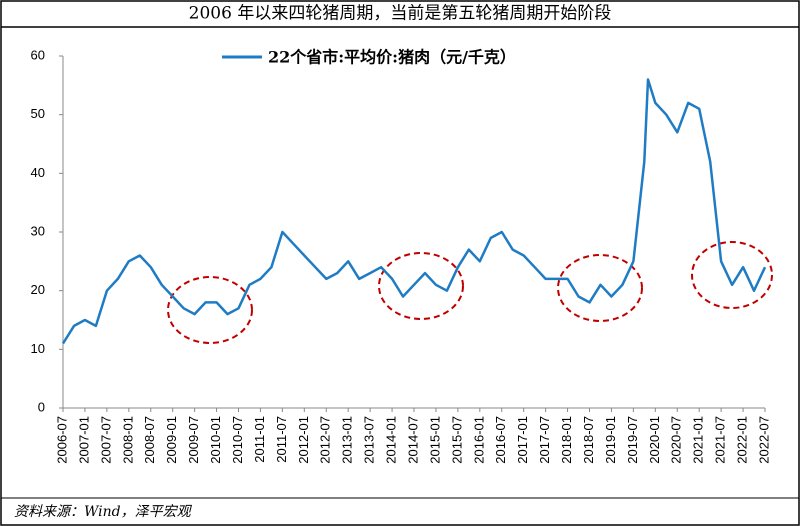 The image size is (800, 526). I want to click on x-tick-label: 2017-07, so click(544, 440).